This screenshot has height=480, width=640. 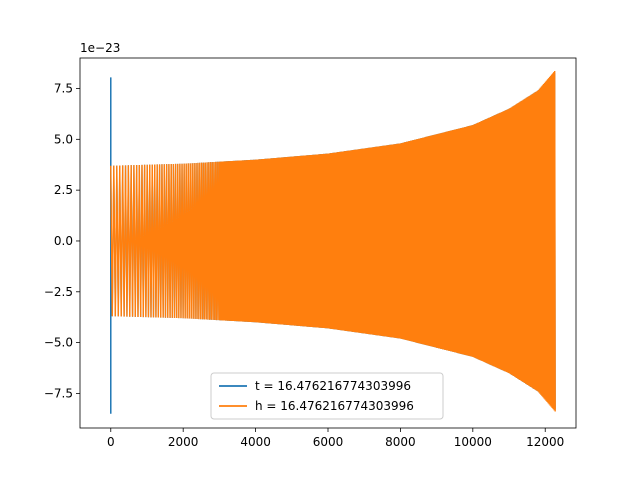 I want to click on y-tick-label: 0.0, so click(x=63, y=241).